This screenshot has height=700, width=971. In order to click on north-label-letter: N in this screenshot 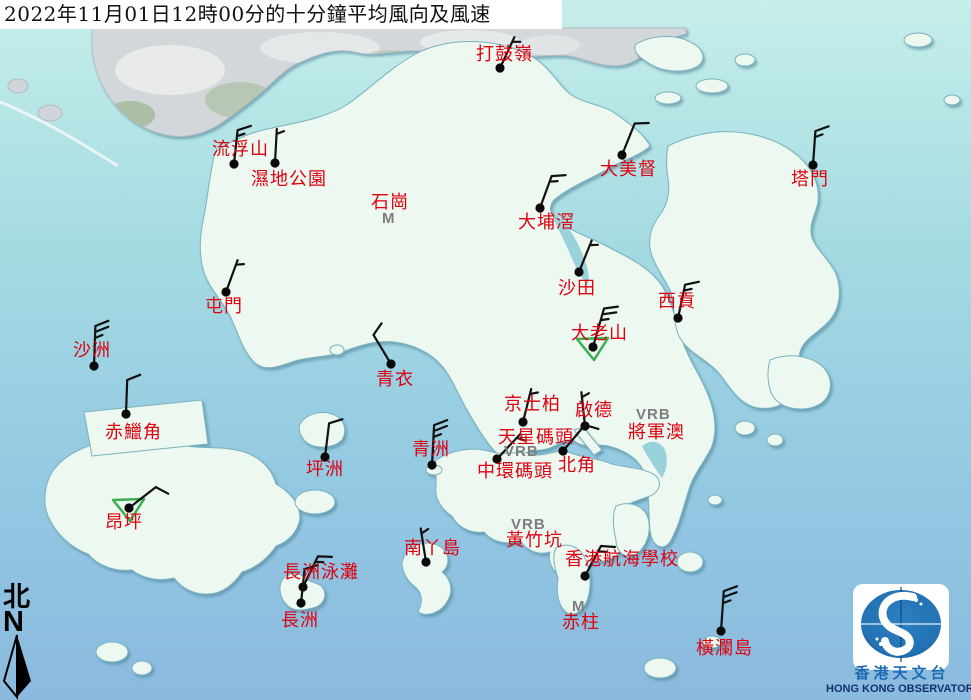, I will do `click(13, 622)`.